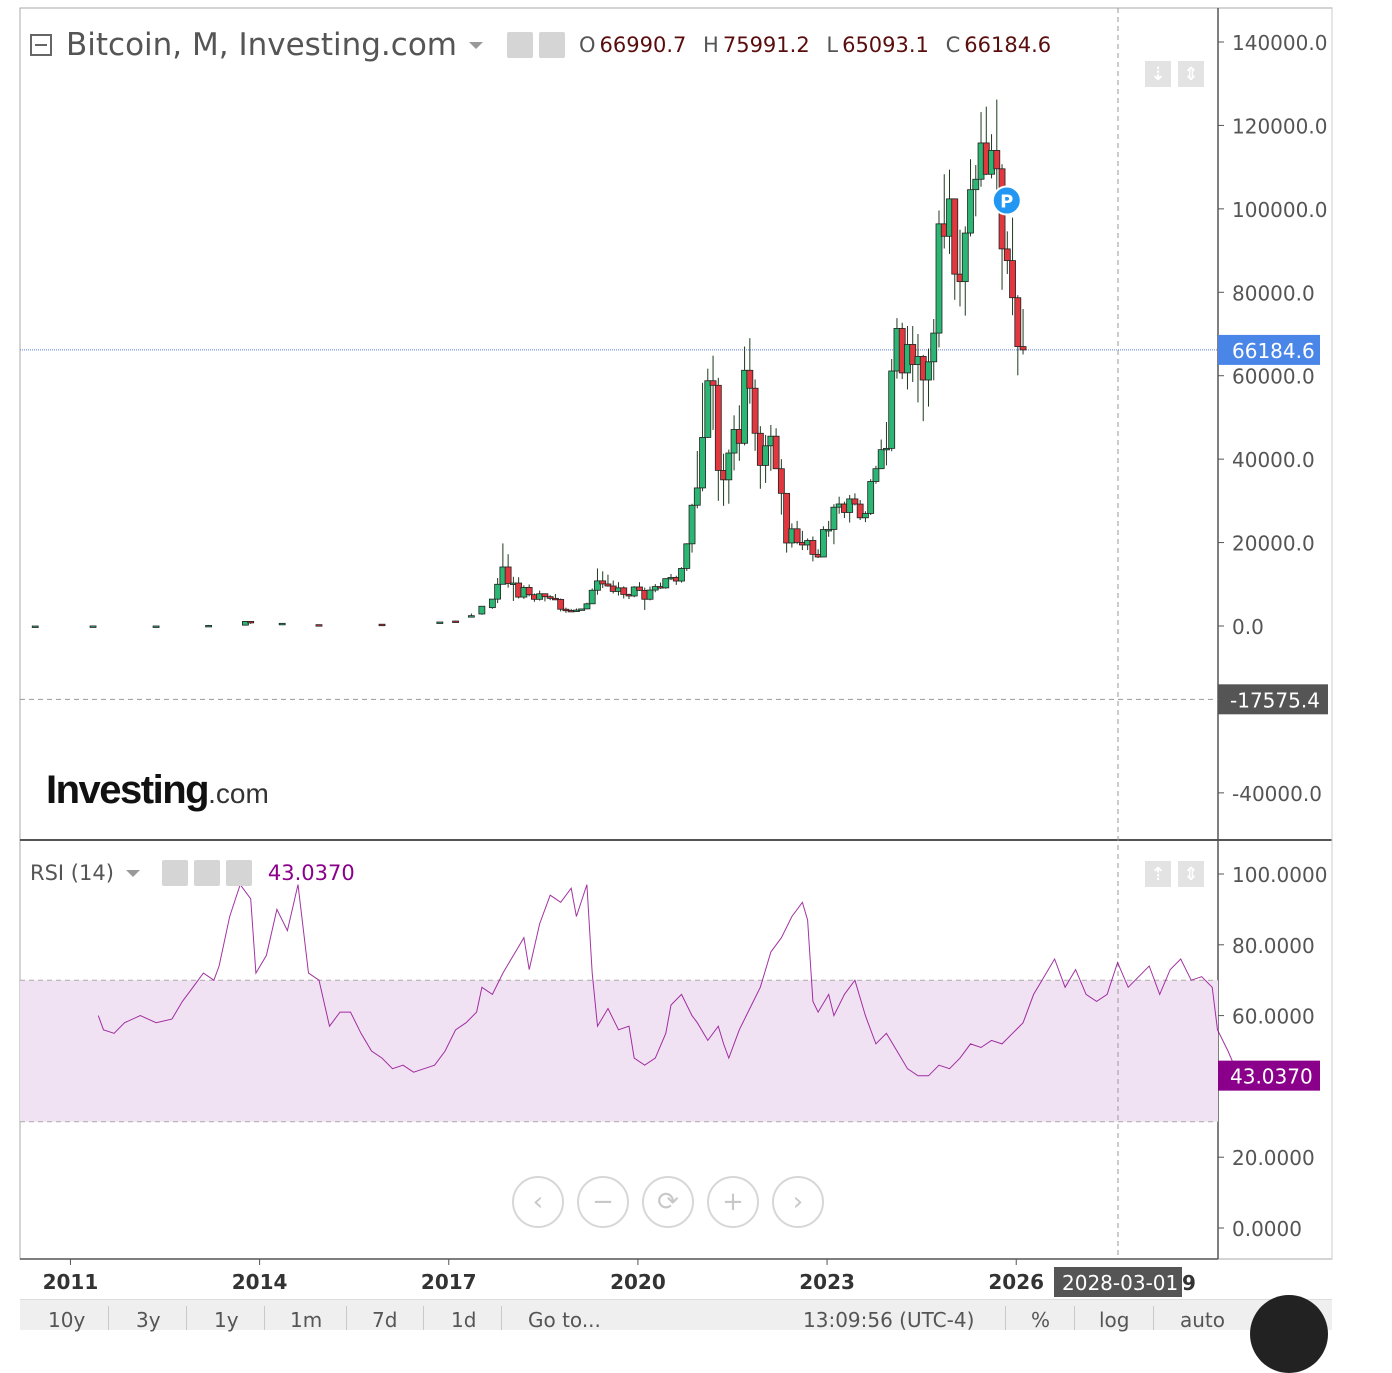 This screenshot has height=1373, width=1392. Describe the element at coordinates (1271, 1077) in the screenshot. I see `rsi-last-badge-label: 43.0370` at that location.